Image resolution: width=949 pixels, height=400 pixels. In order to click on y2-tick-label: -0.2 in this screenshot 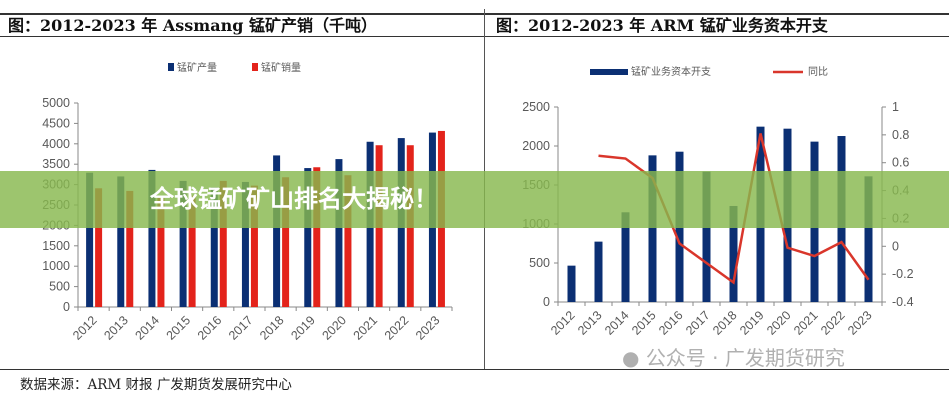, I will do `click(903, 274)`.